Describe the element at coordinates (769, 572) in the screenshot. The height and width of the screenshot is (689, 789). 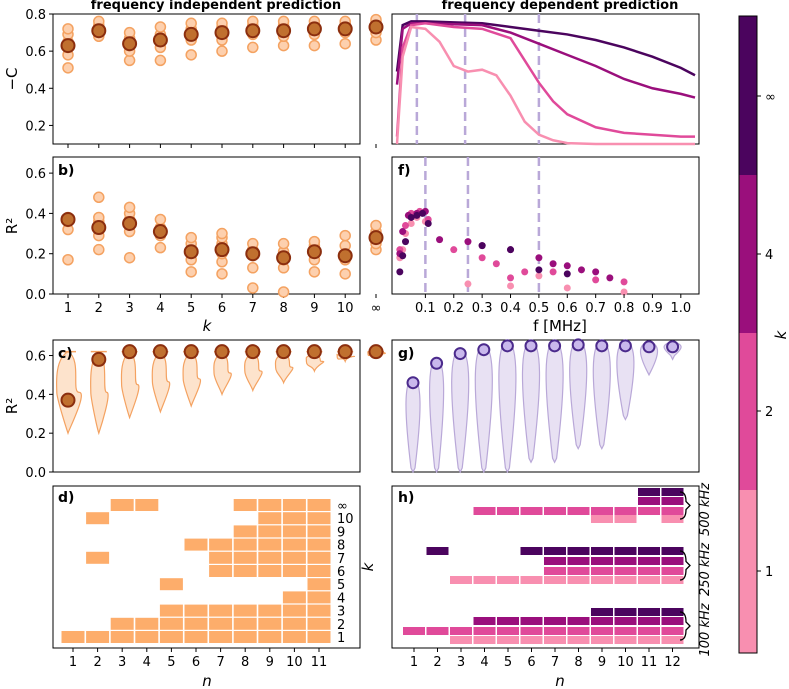
I see `colorbar-tick-label: 1` at that location.